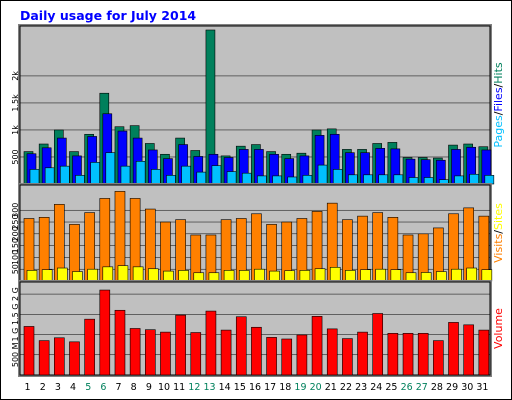 The width and height of the screenshot is (512, 400). I want to click on x-tick-label: 12, so click(194, 387).